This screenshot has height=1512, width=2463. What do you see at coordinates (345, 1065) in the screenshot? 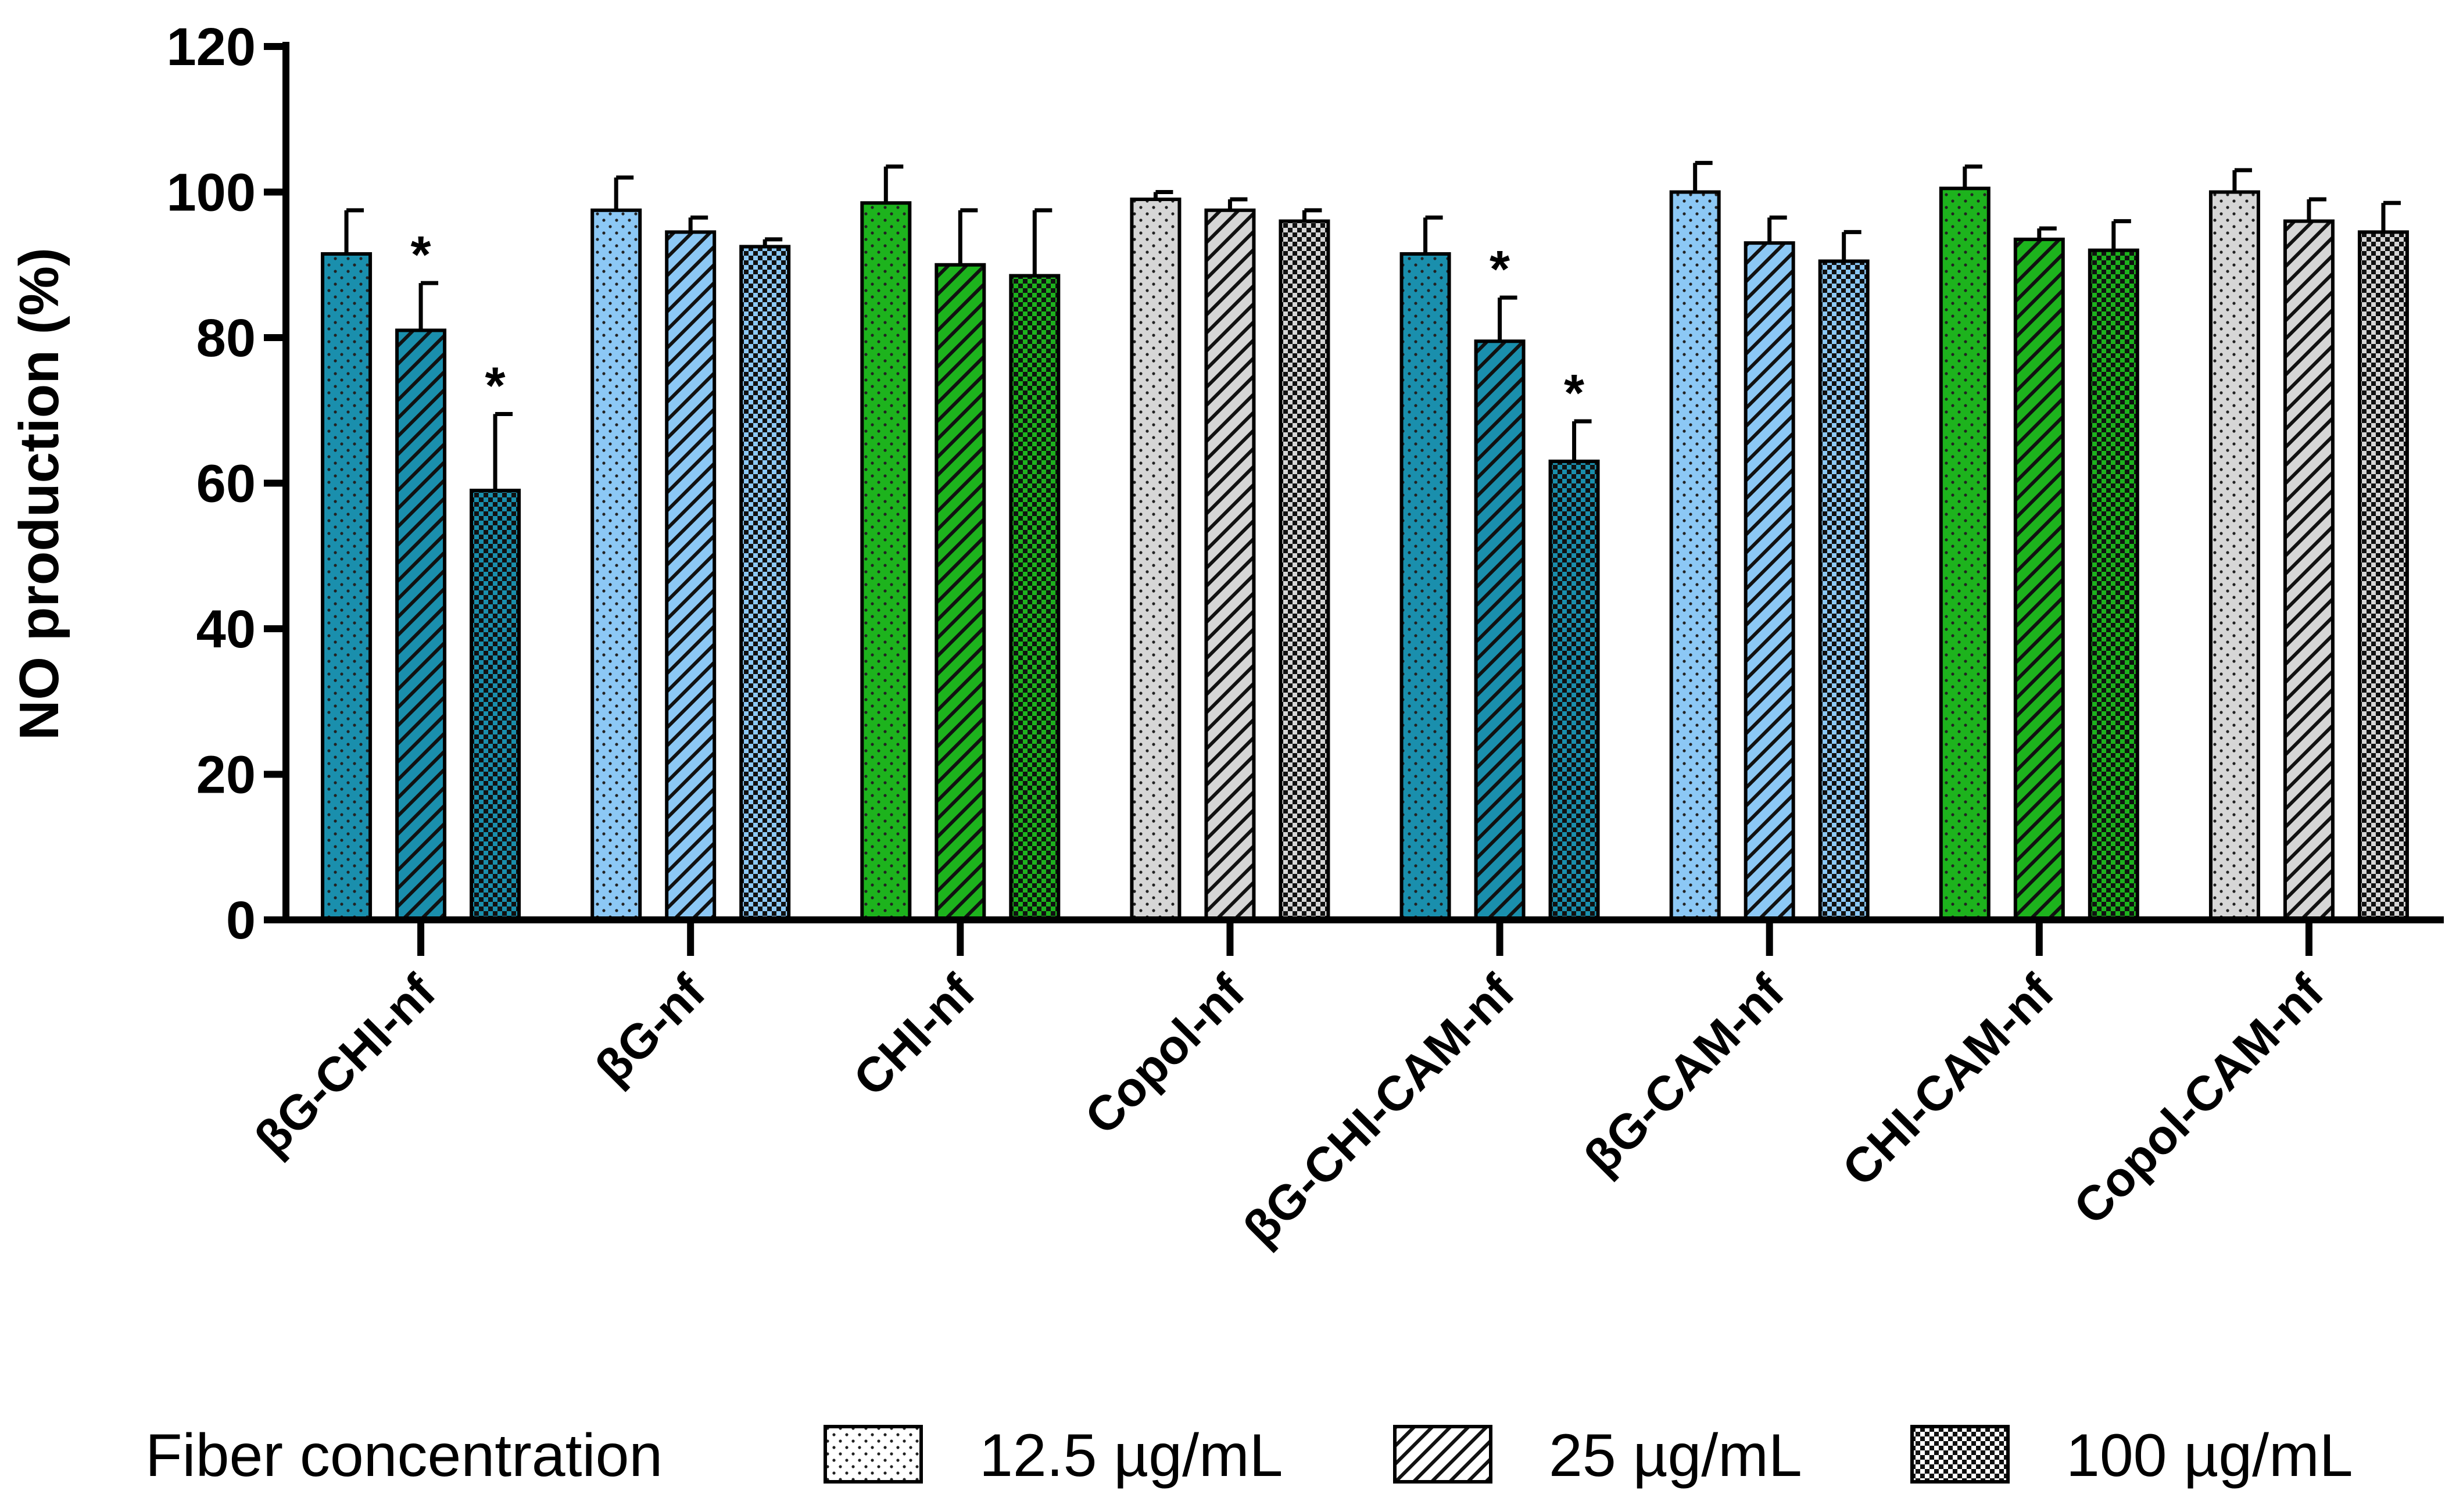
I see `x-tick-label: βG-CHI-nf` at bounding box center [345, 1065].